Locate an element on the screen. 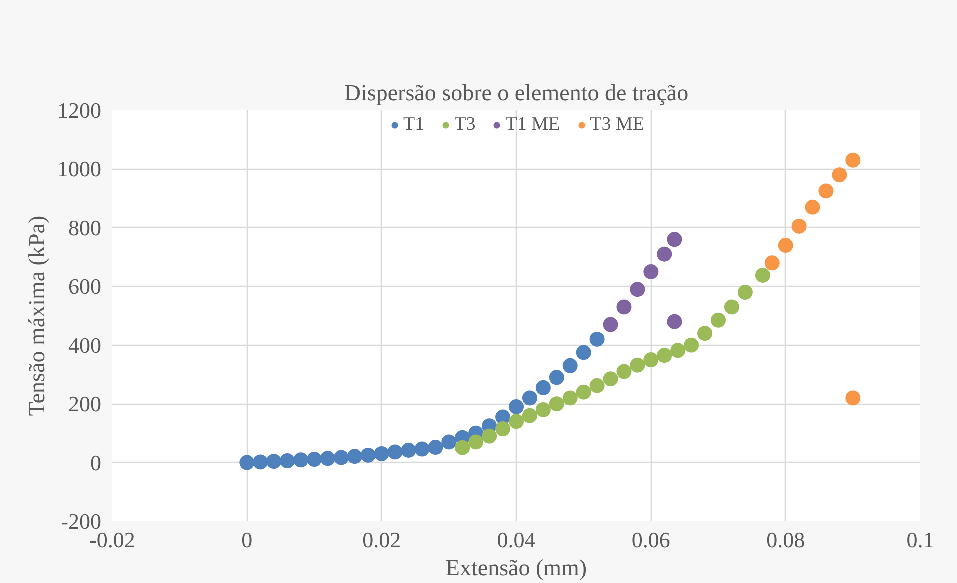 Image resolution: width=957 pixels, height=583 pixels. x-tick-label: 0.08 is located at coordinates (786, 540).